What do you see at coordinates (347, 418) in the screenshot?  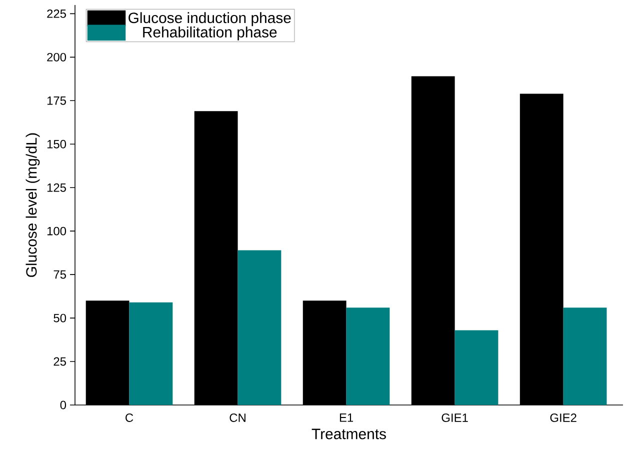 I see `x-tick-label: E1` at bounding box center [347, 418].